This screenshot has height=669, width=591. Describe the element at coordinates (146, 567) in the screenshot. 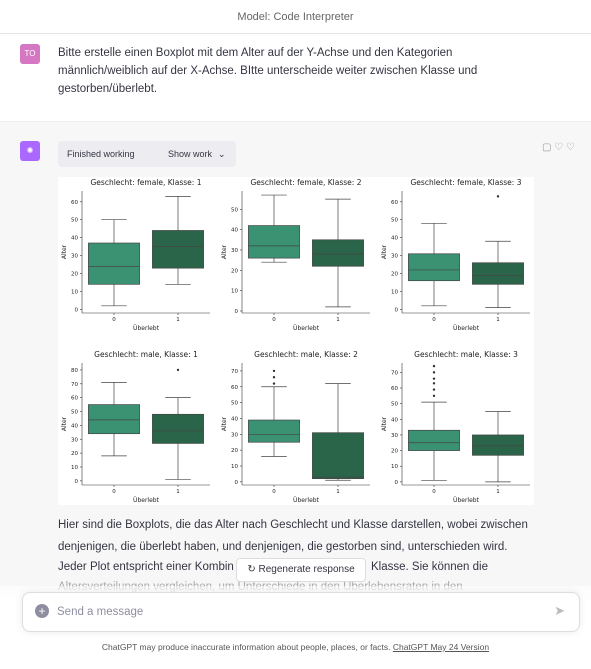

I see `response-line: Jeder Plot entspricht einer Kombin` at that location.